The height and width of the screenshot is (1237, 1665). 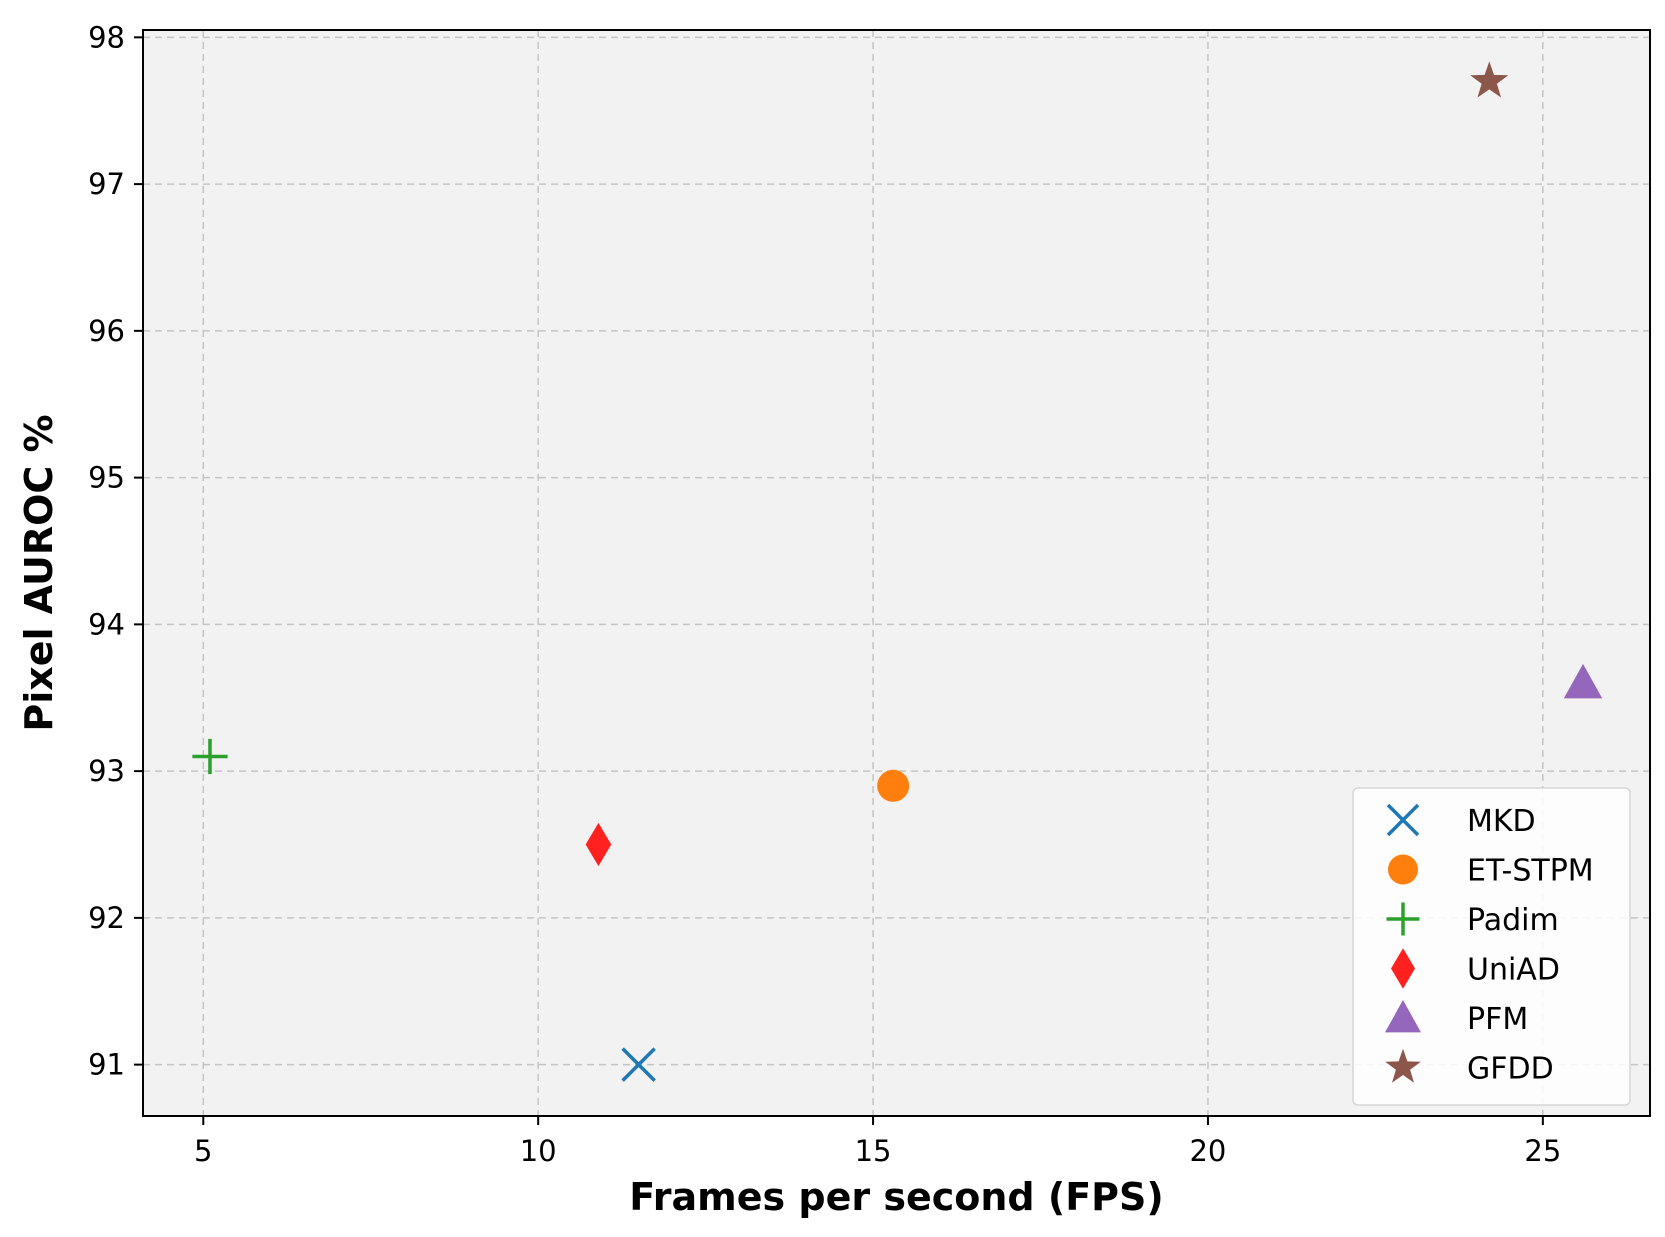 I want to click on legend-item-uniad: UniAD, so click(x=1475, y=968).